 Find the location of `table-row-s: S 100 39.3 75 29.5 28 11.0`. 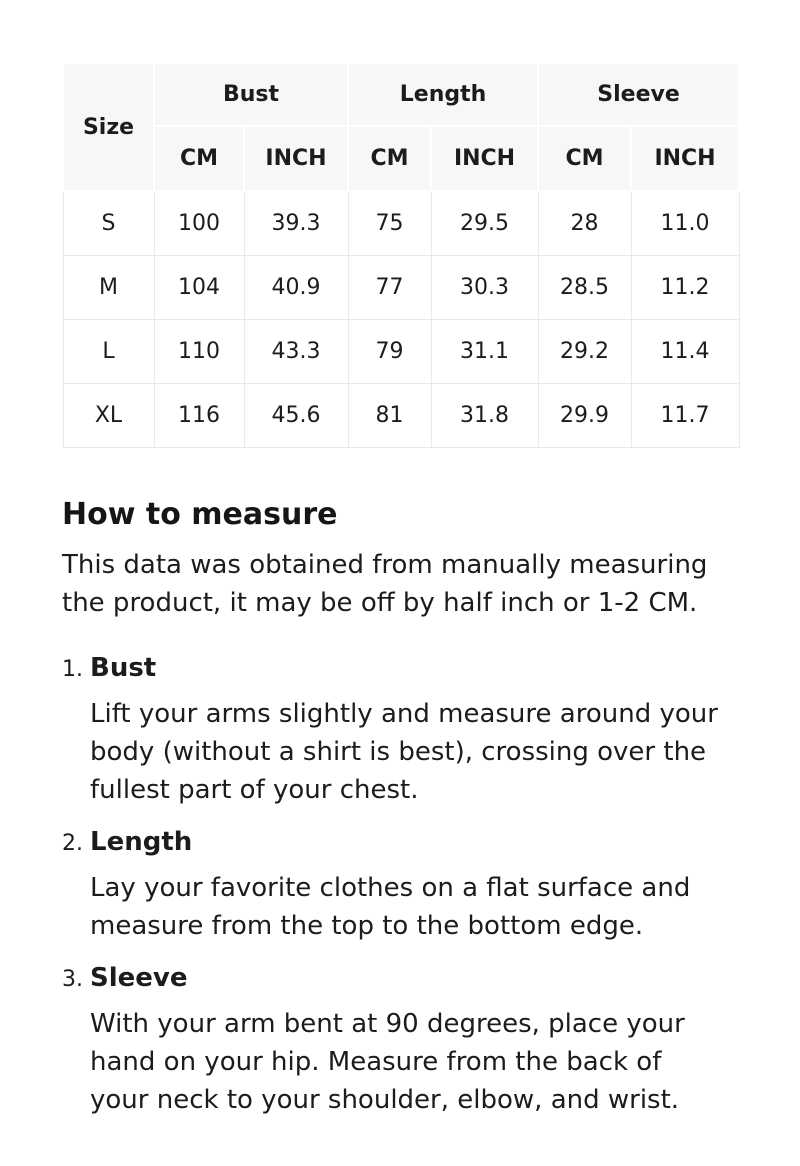

table-row-s: S 100 39.3 75 29.5 28 11.0 is located at coordinates (401, 223).